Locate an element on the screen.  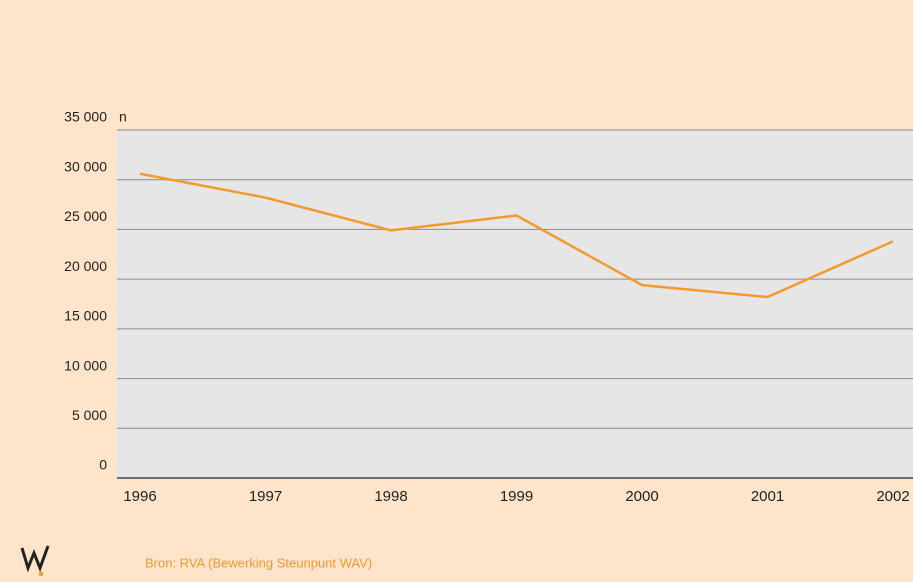
x-tick-label: 1996 is located at coordinates (139, 496).